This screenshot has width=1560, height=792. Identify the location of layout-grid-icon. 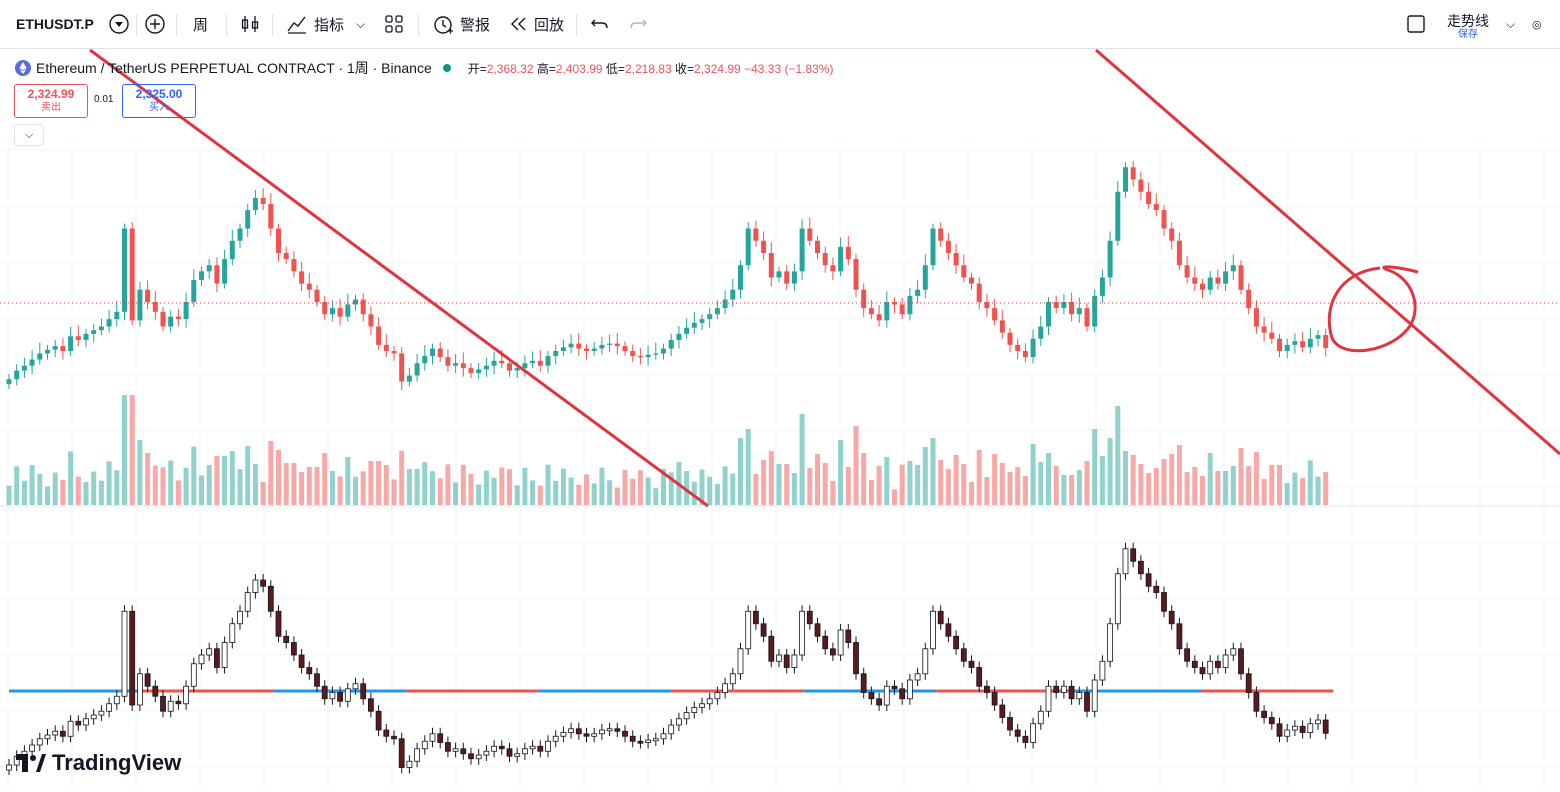
(394, 24).